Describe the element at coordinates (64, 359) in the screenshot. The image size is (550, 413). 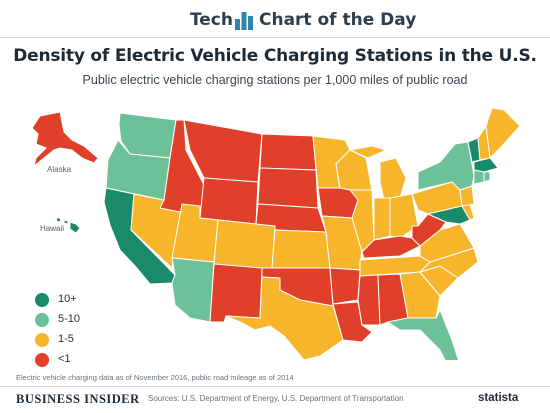
I see `legend-label: <1` at that location.